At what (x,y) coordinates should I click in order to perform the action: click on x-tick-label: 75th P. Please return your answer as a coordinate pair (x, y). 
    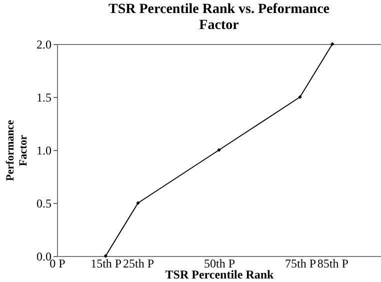
    Looking at the image, I should click on (300, 263).